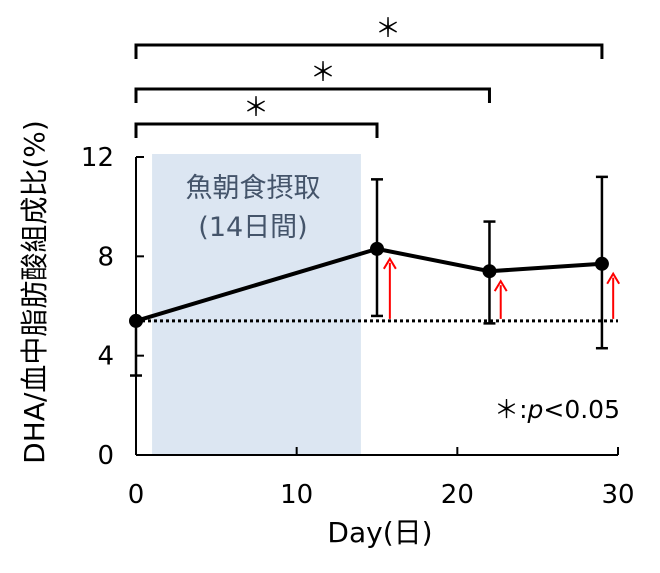  I want to click on x-tick-label-10: 10, so click(296, 495).